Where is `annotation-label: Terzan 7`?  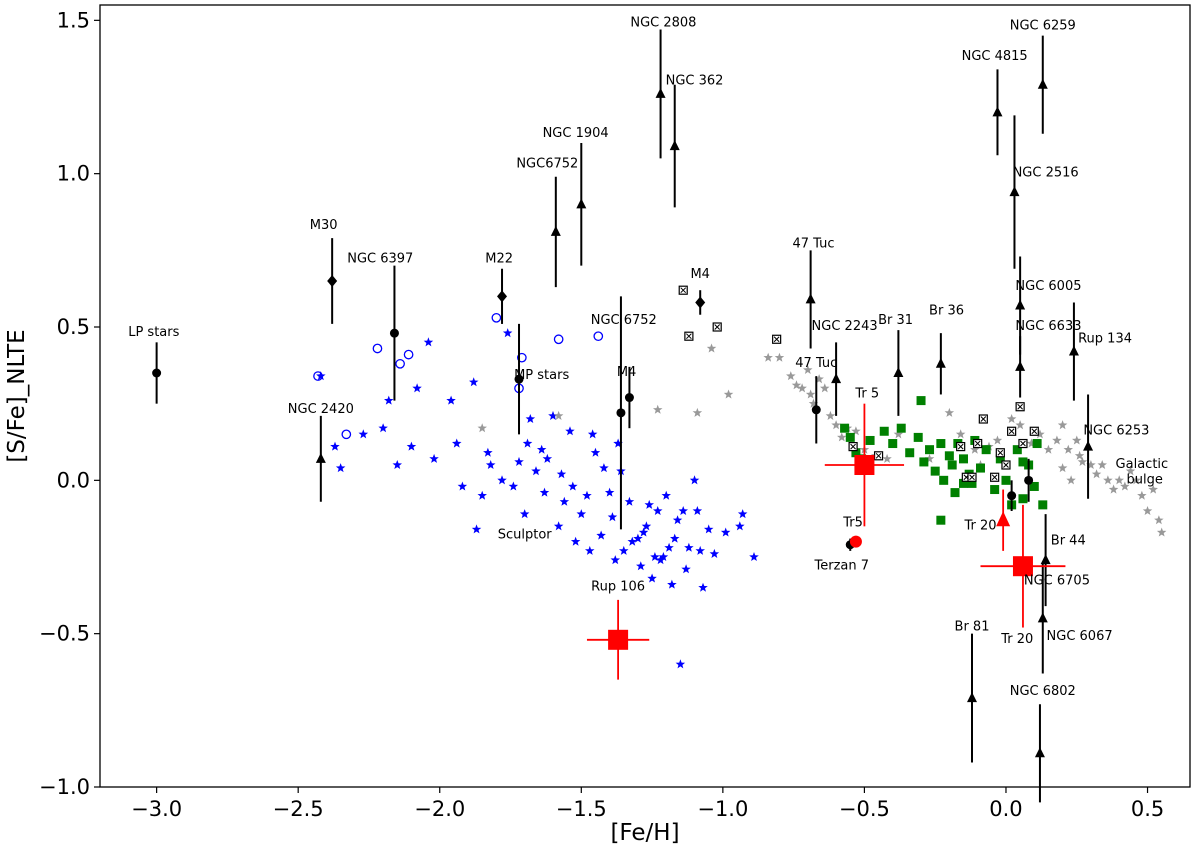 annotation-label: Terzan 7 is located at coordinates (842, 565).